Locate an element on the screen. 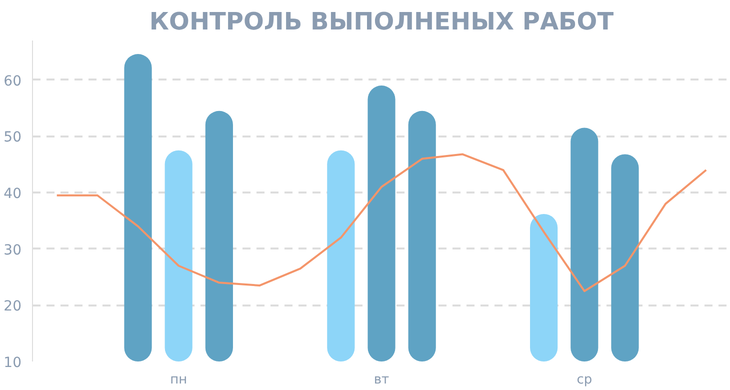  y-tick-label: 20 is located at coordinates (13, 306).